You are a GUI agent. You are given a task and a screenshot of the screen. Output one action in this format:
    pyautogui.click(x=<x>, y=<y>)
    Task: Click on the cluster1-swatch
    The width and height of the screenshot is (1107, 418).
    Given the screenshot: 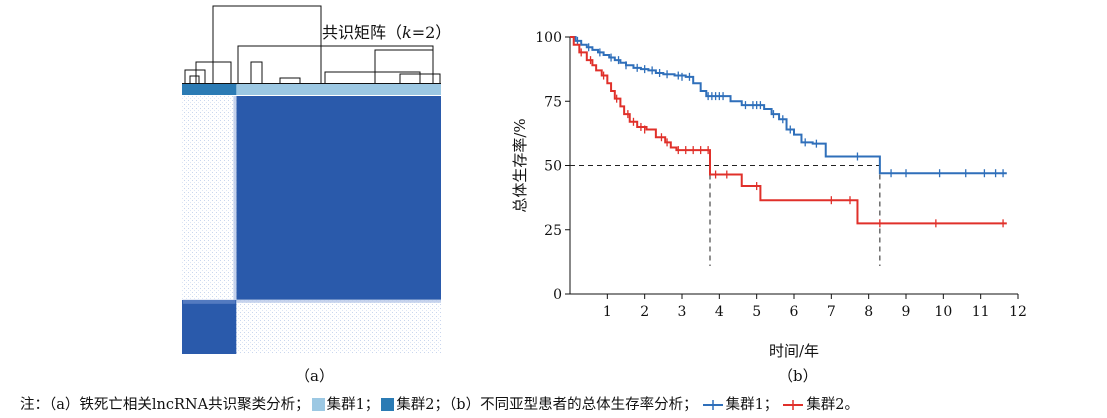 What is the action you would take?
    pyautogui.click(x=318, y=404)
    